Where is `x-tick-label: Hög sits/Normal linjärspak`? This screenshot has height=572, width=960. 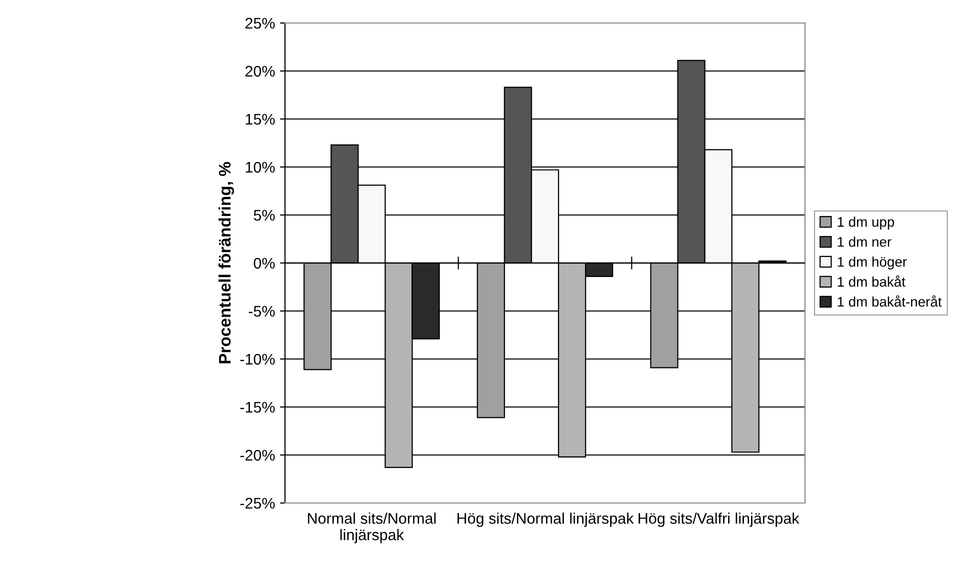
x-tick-label: Hög sits/Normal linjärspak is located at coordinates (546, 519).